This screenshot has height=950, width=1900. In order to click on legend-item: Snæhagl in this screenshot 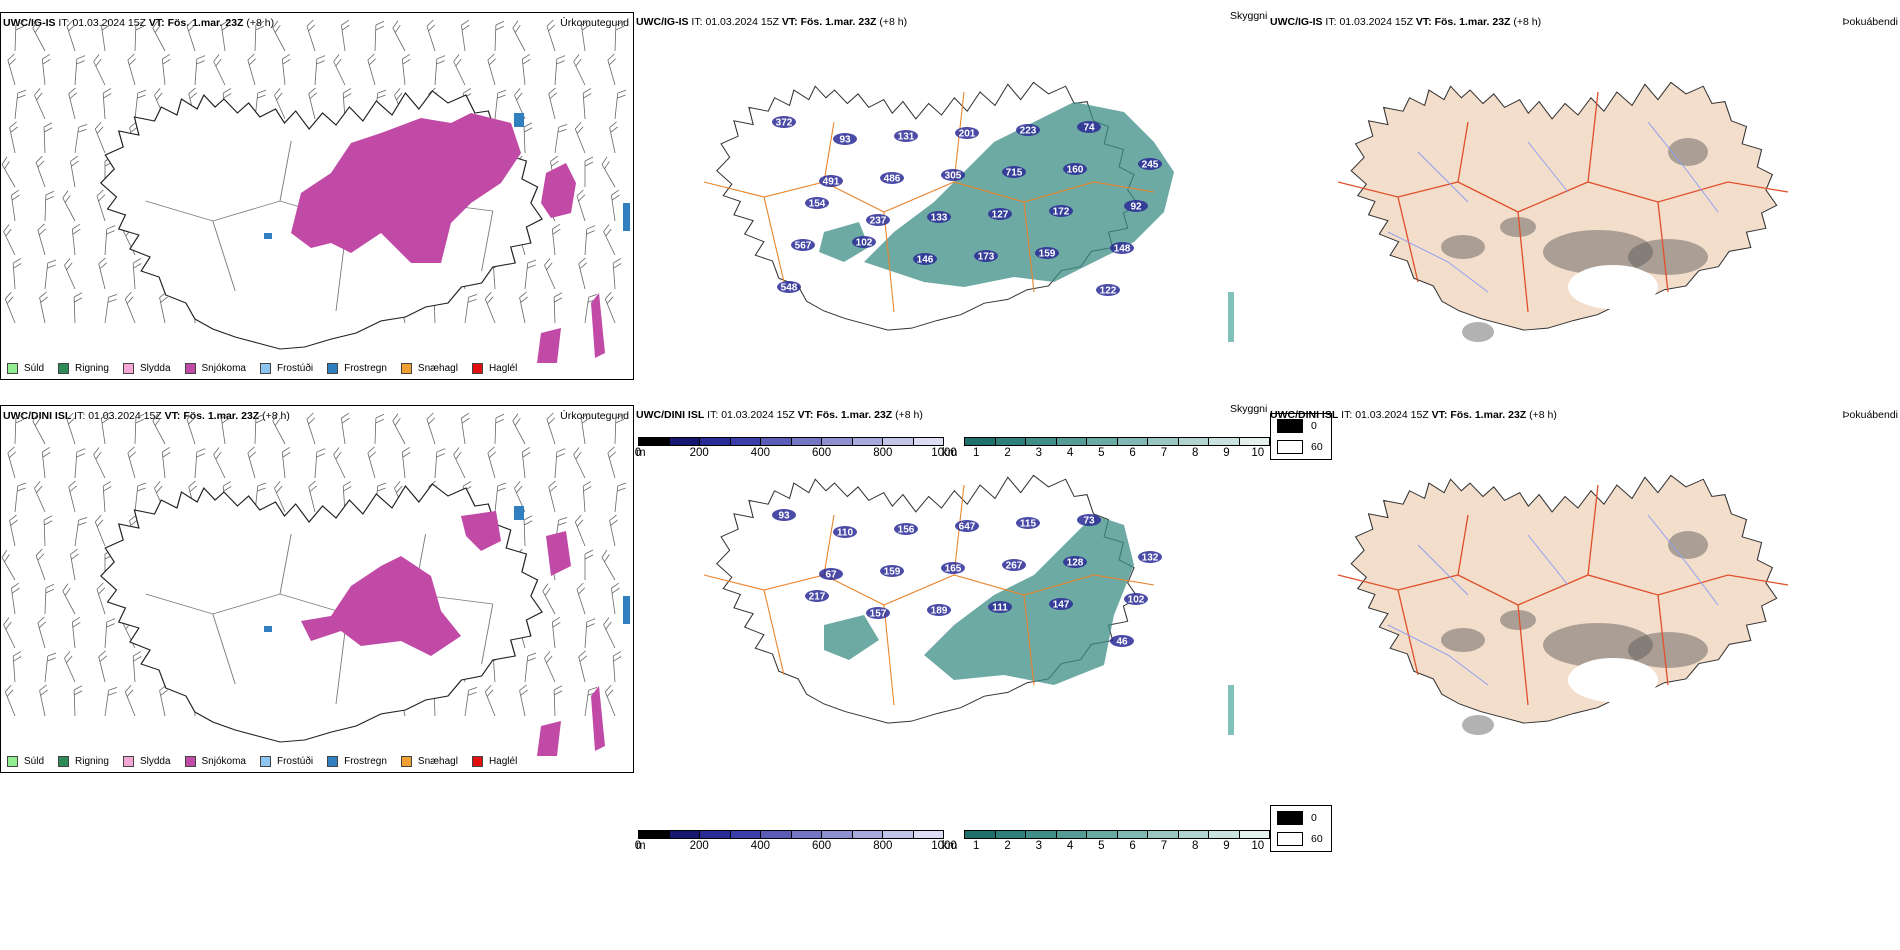, I will do `click(429, 761)`.